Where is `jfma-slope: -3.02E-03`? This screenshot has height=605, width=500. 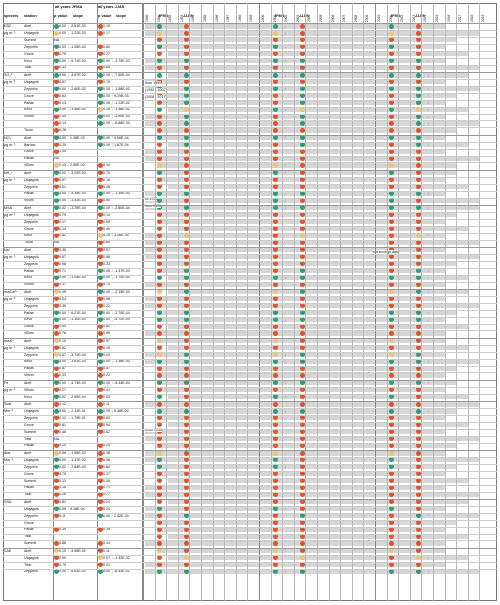
jfma-slope: -3.02E-03 is located at coordinates (78, 172).